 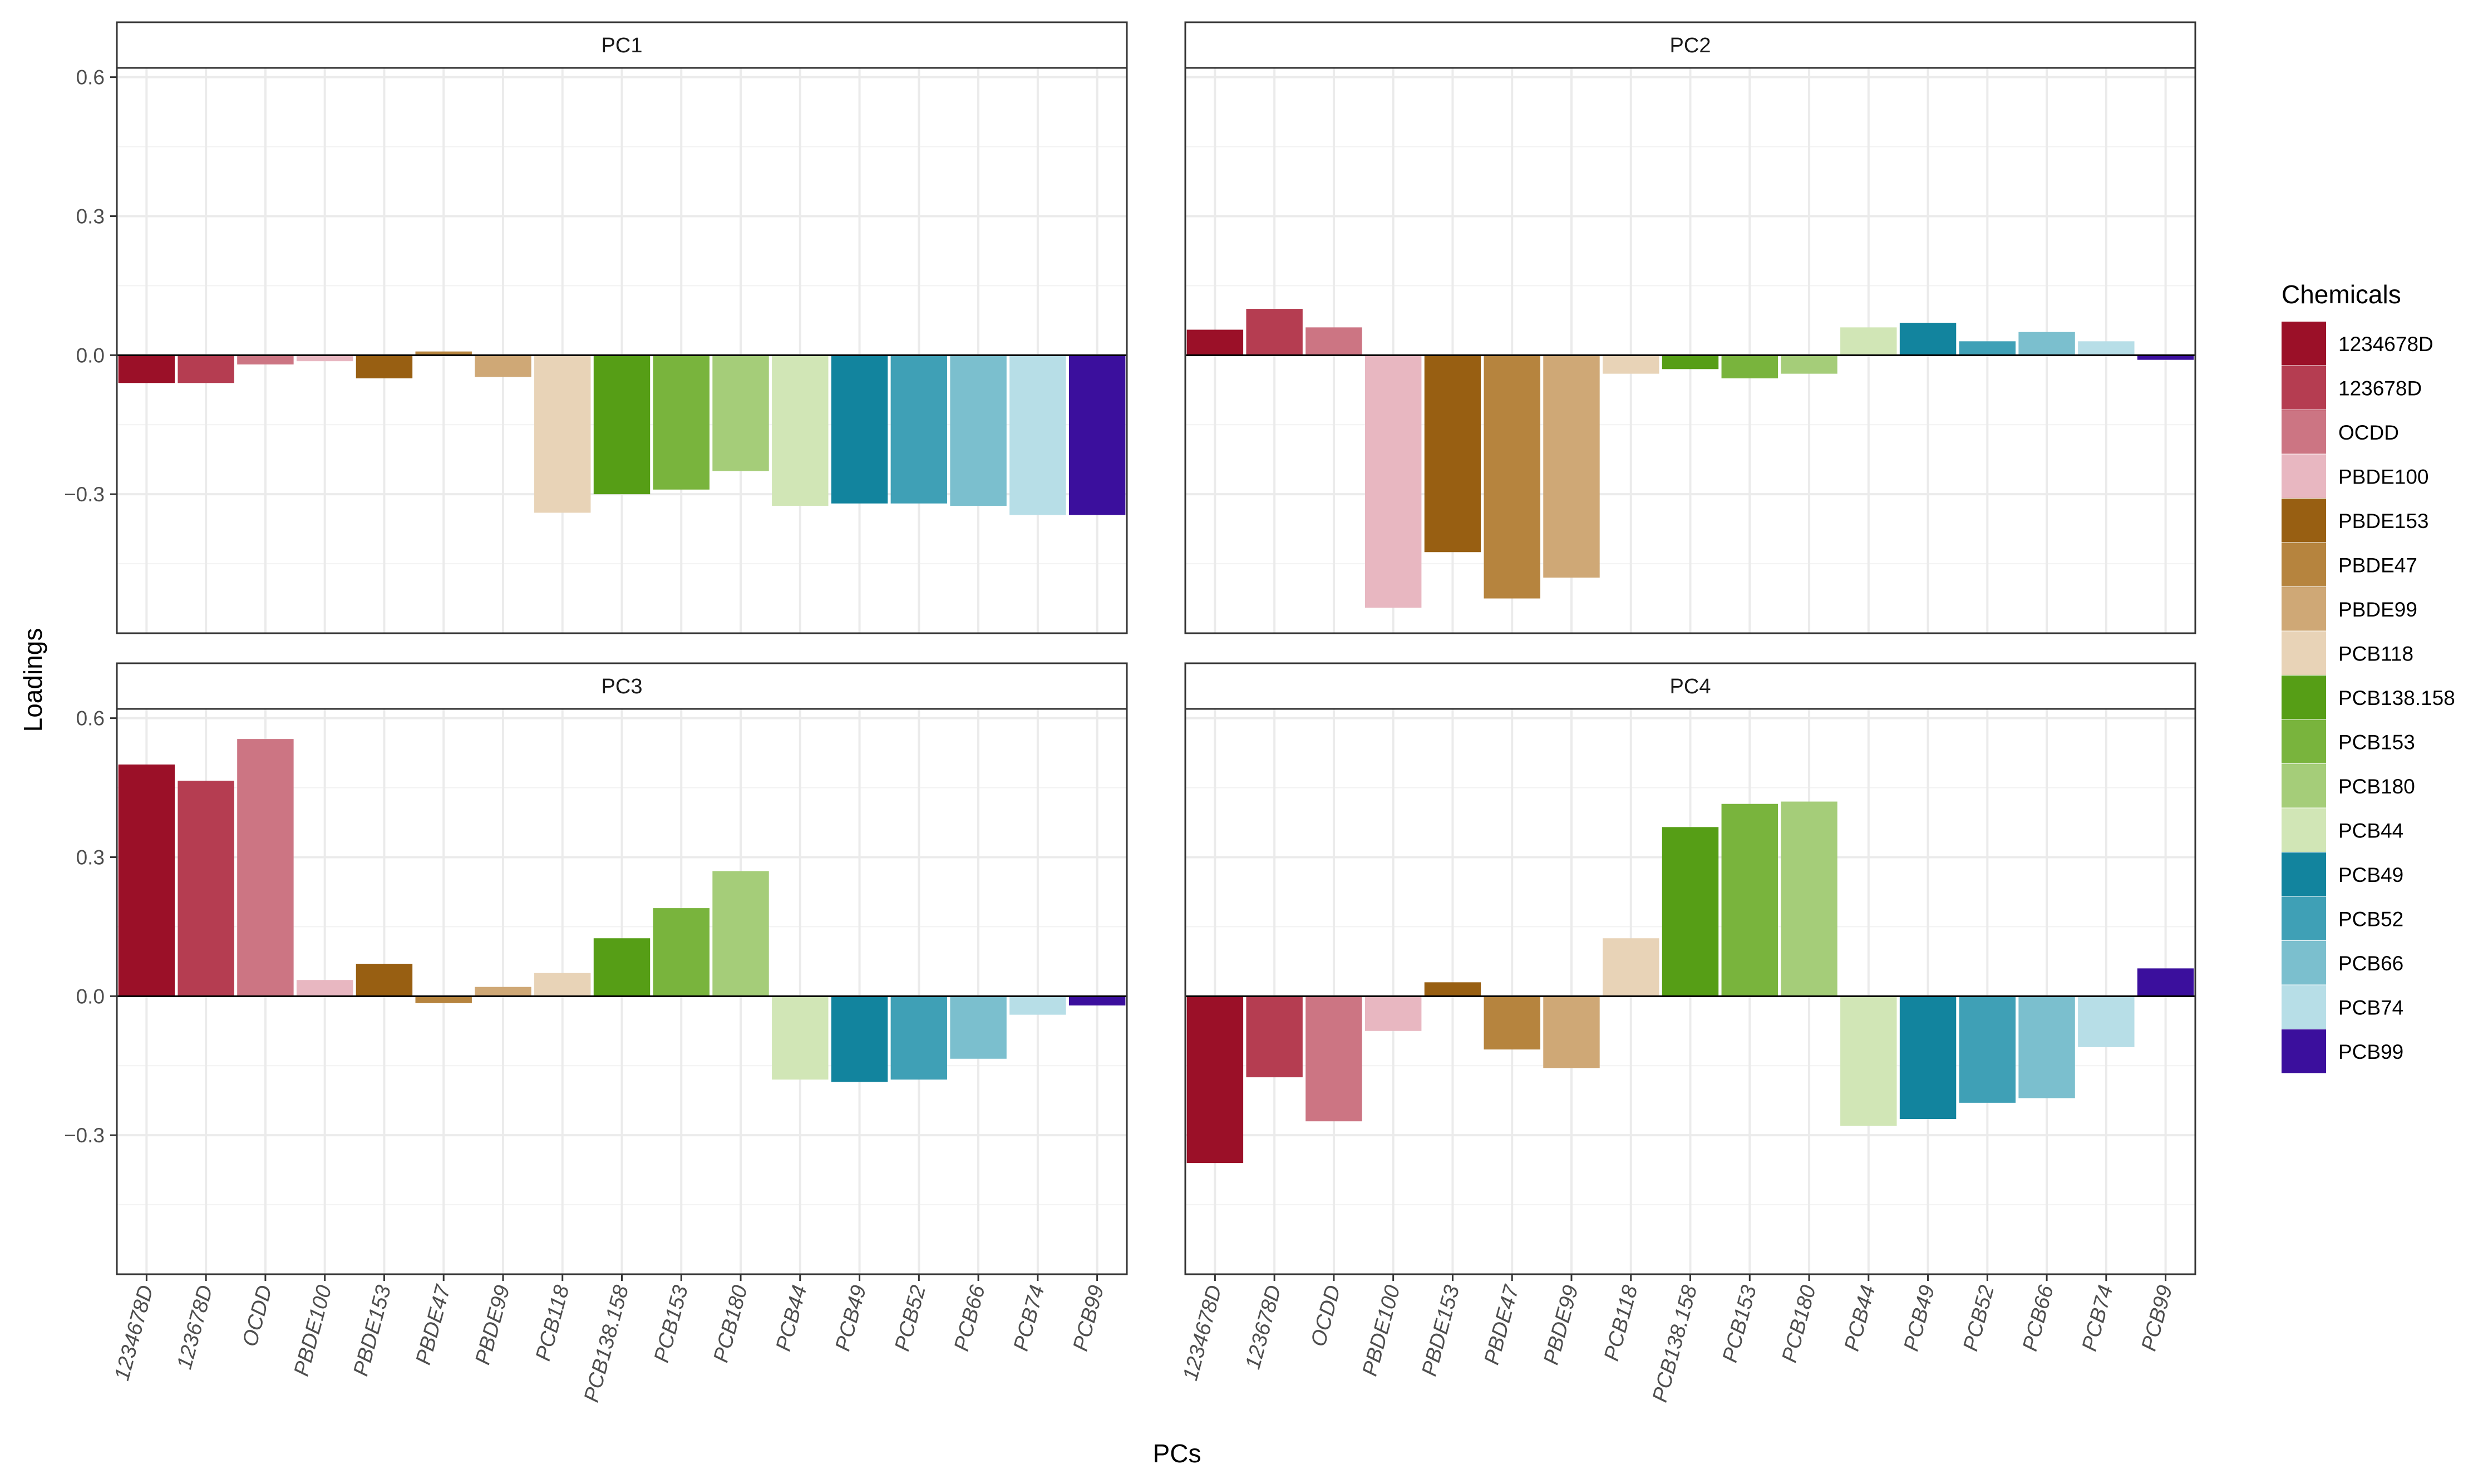 I want to click on bar-pc3-ocdd, so click(x=265, y=868).